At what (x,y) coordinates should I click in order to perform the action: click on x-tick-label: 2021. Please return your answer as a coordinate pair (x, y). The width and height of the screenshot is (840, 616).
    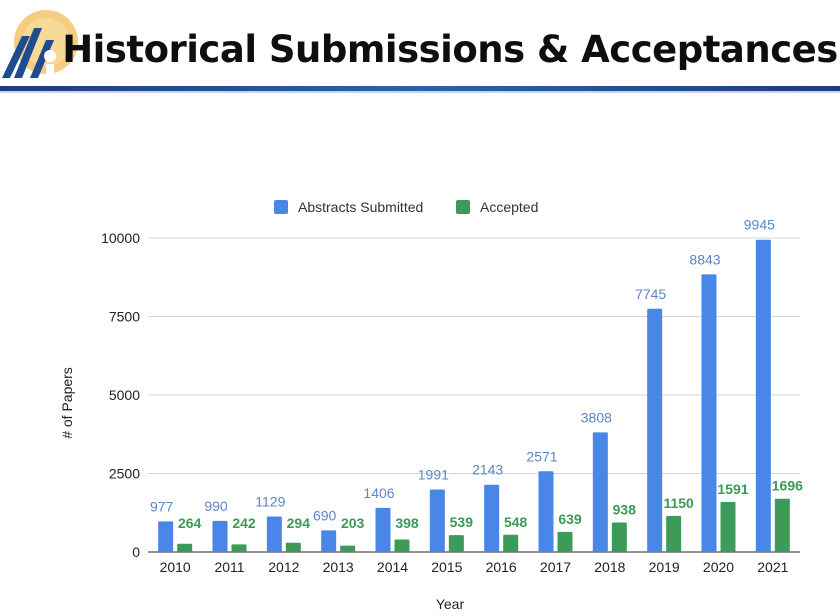
    Looking at the image, I should click on (772, 567).